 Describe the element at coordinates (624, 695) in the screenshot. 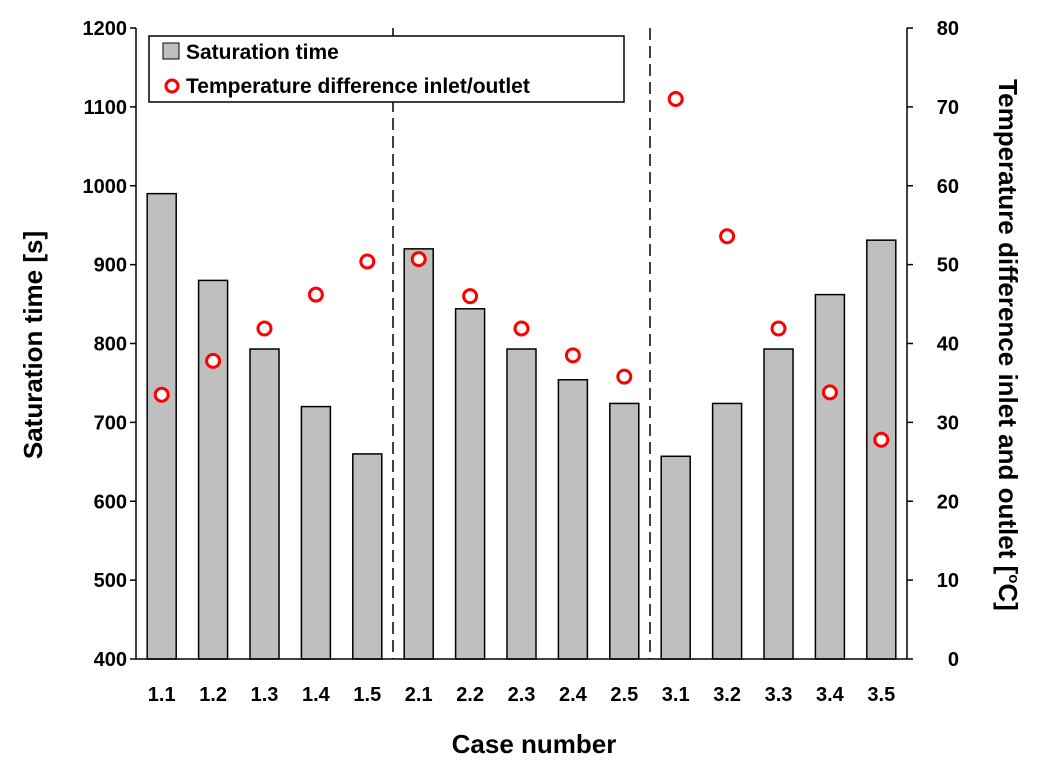

I see `x-tick-label-2.5: 2.5` at that location.